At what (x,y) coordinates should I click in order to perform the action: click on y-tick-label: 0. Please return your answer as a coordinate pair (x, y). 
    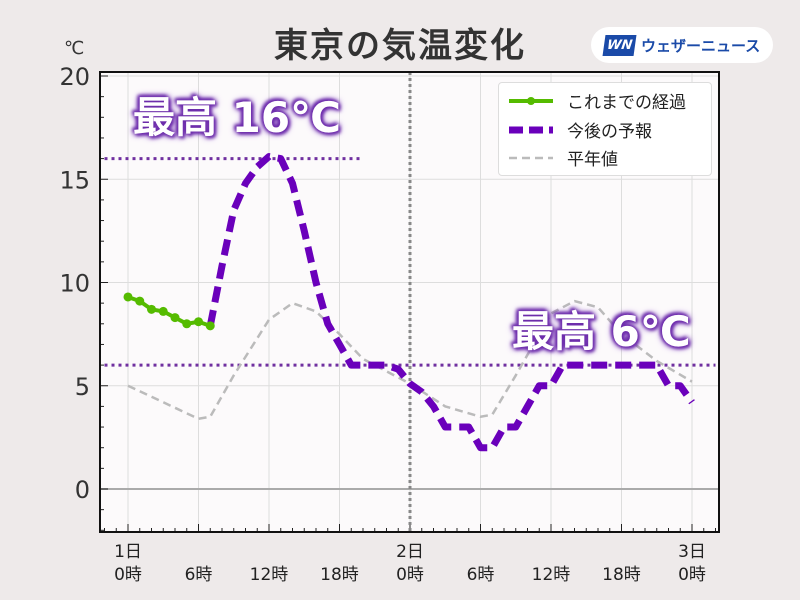
    Looking at the image, I should click on (82, 490).